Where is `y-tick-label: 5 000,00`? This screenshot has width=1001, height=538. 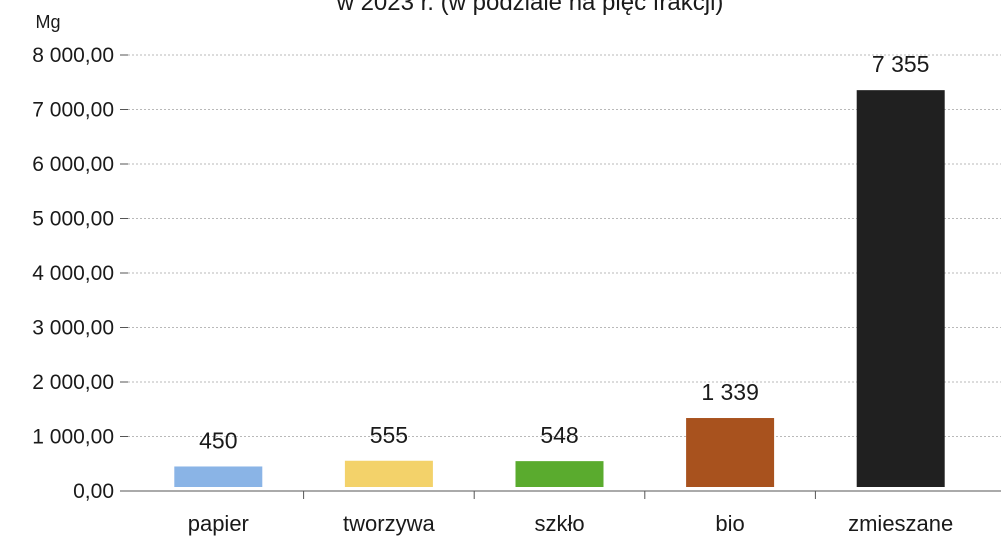 y-tick-label: 5 000,00 is located at coordinates (73, 219).